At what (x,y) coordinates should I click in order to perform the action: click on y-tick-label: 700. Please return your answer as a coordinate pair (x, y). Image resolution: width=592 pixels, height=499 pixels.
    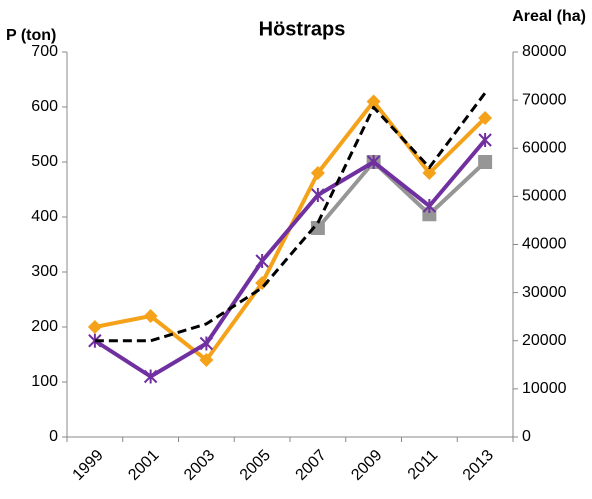
    Looking at the image, I should click on (44, 51).